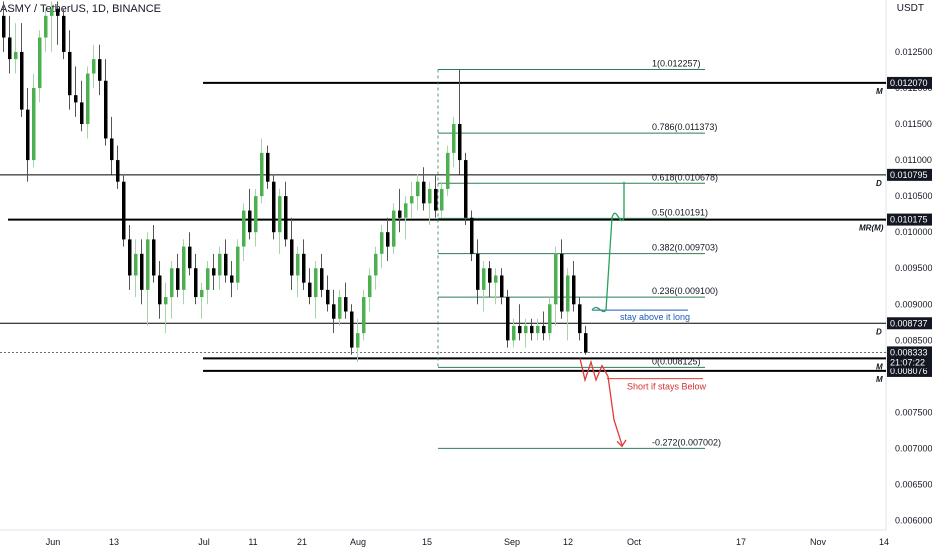 Image resolution: width=932 pixels, height=550 pixels. What do you see at coordinates (204, 542) in the screenshot?
I see `x-tick-label: Jul` at bounding box center [204, 542].